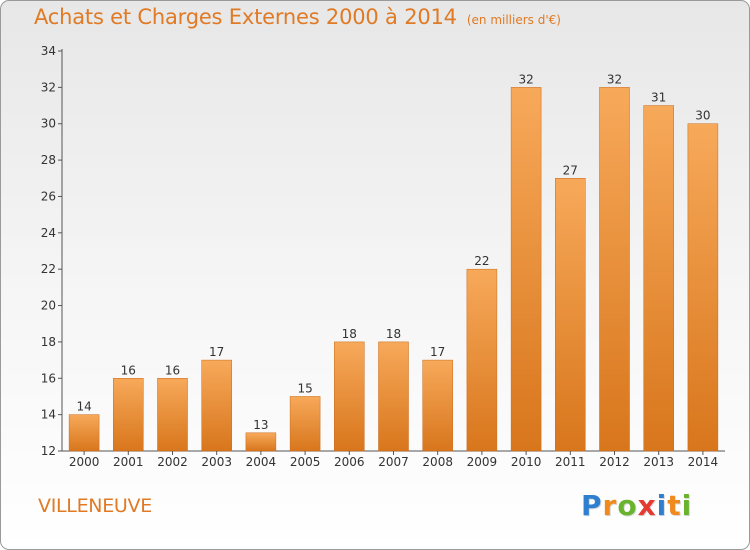  Describe the element at coordinates (48, 87) in the screenshot. I see `y-tick-label: 32` at that location.